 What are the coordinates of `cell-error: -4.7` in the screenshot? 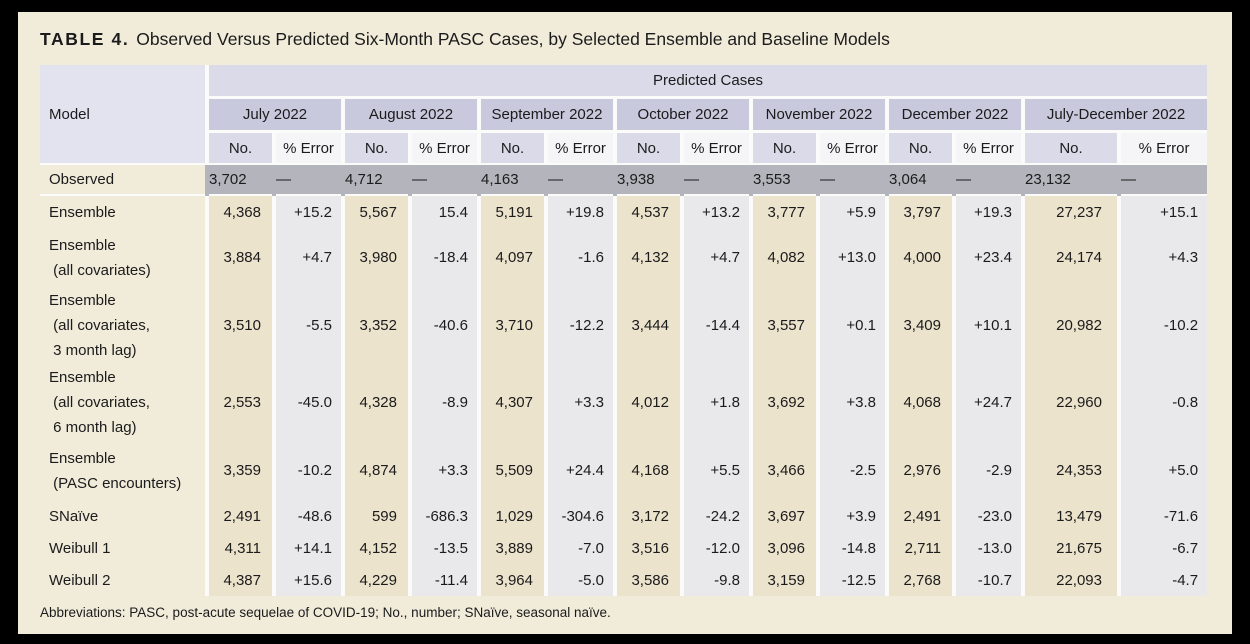 It's located at (1162, 580).